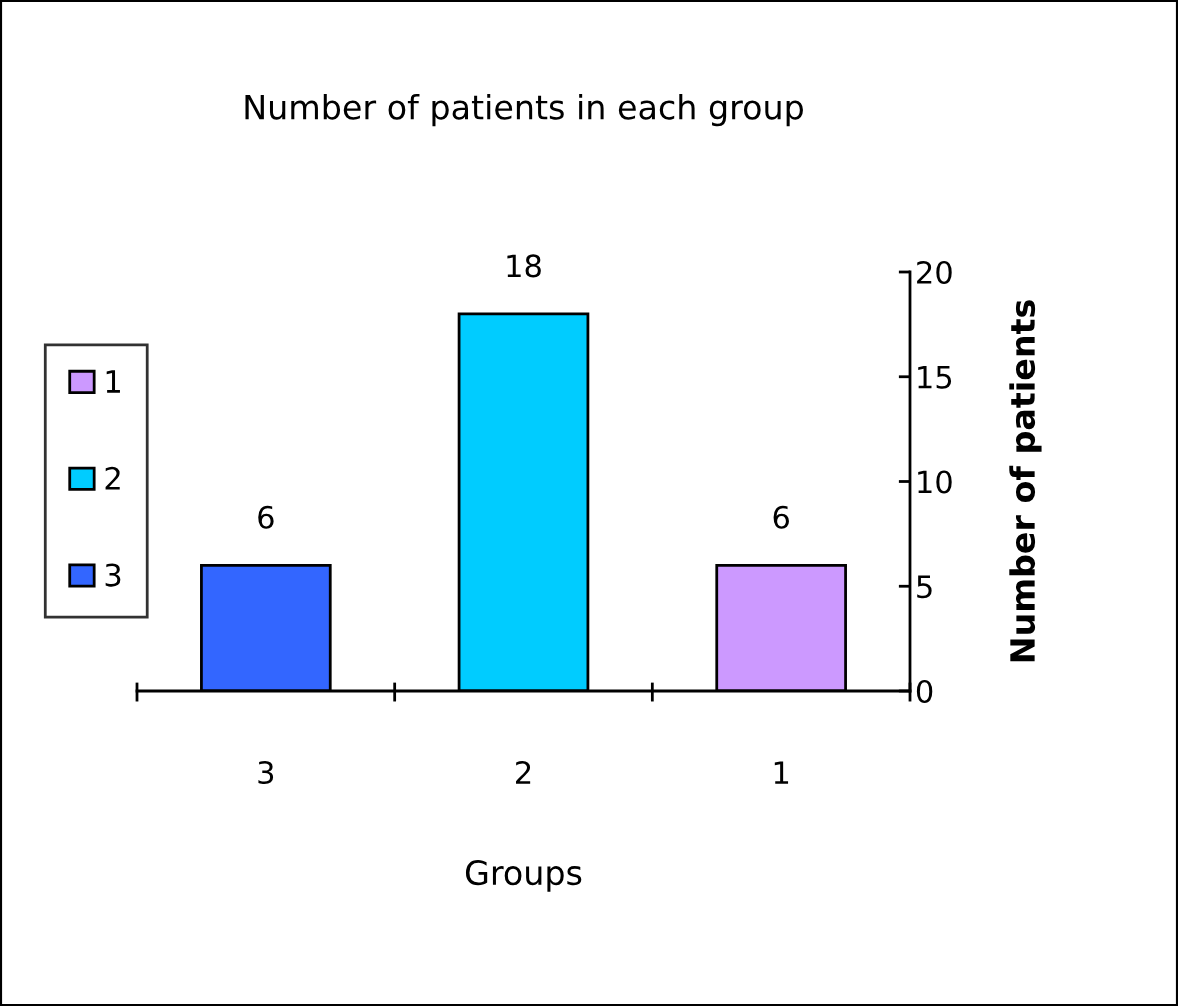  Describe the element at coordinates (113, 575) in the screenshot. I see `legend-label: 3` at that location.